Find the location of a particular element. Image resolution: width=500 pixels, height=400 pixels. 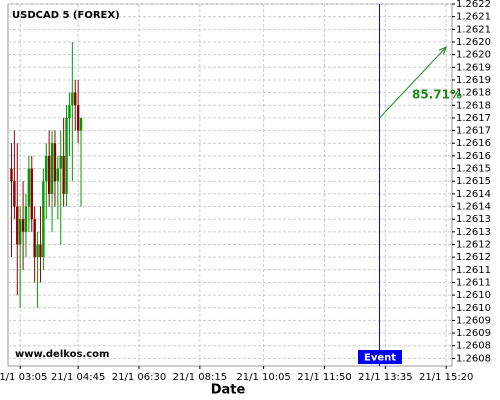

x-tick-label: 21/1 10:05 is located at coordinates (263, 377).